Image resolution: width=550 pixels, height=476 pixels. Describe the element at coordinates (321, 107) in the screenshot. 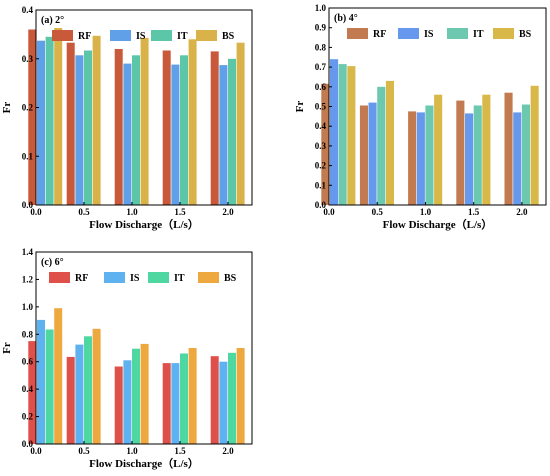

I see `y-tick-label: 0.5` at that location.